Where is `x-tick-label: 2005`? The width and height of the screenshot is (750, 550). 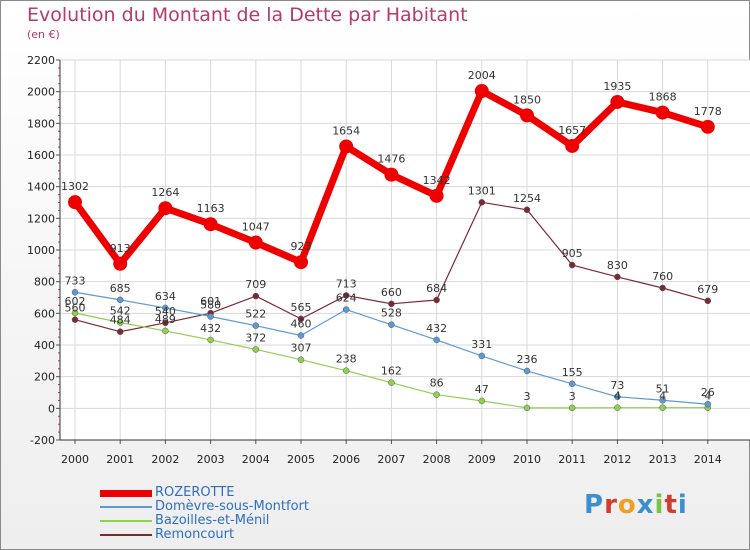
x-tick-label: 2005 is located at coordinates (301, 459).